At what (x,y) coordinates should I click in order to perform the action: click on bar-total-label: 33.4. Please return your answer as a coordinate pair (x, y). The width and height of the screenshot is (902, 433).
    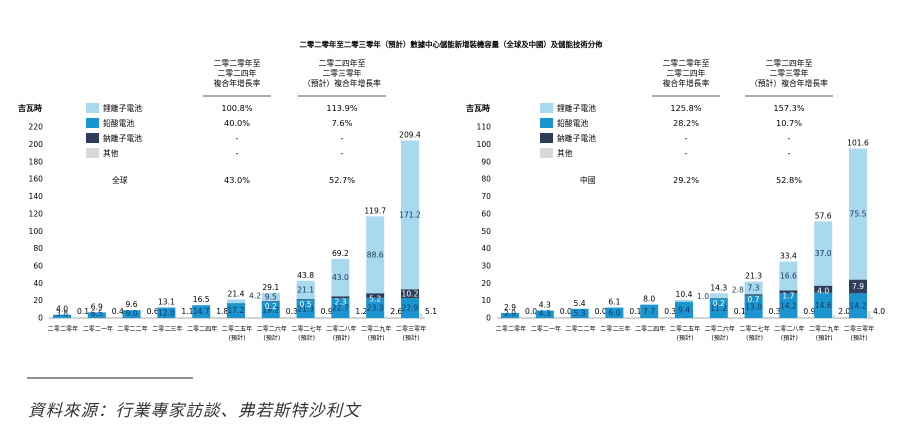
    Looking at the image, I should click on (788, 256).